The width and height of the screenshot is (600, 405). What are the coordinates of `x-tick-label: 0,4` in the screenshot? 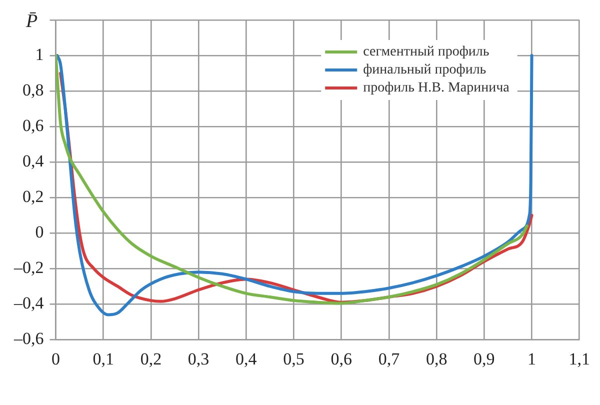 It's located at (247, 358).